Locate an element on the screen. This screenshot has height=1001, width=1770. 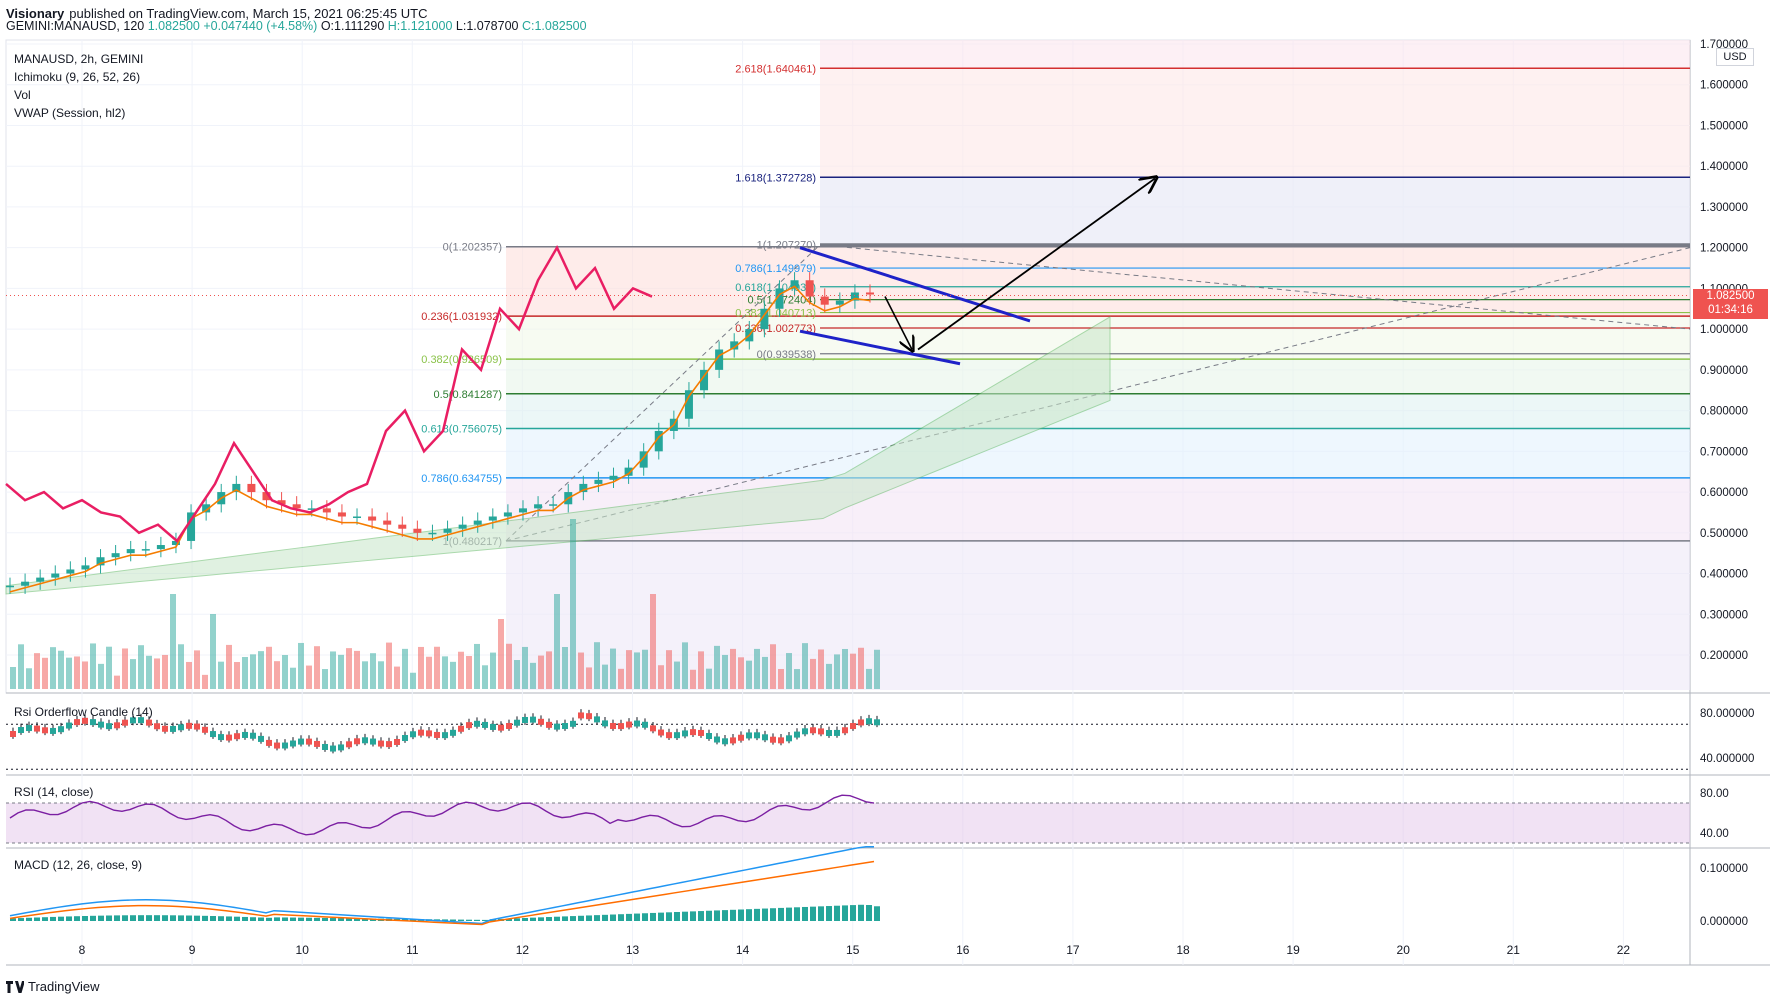
price-axis-label: 0.500000 is located at coordinates (1724, 534).